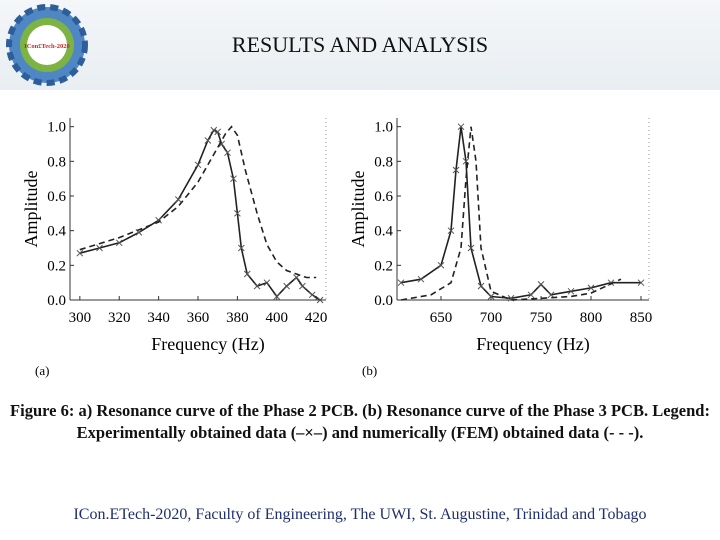 The height and width of the screenshot is (540, 720). Describe the element at coordinates (591, 318) in the screenshot. I see `x-tick-label: 800` at that location.